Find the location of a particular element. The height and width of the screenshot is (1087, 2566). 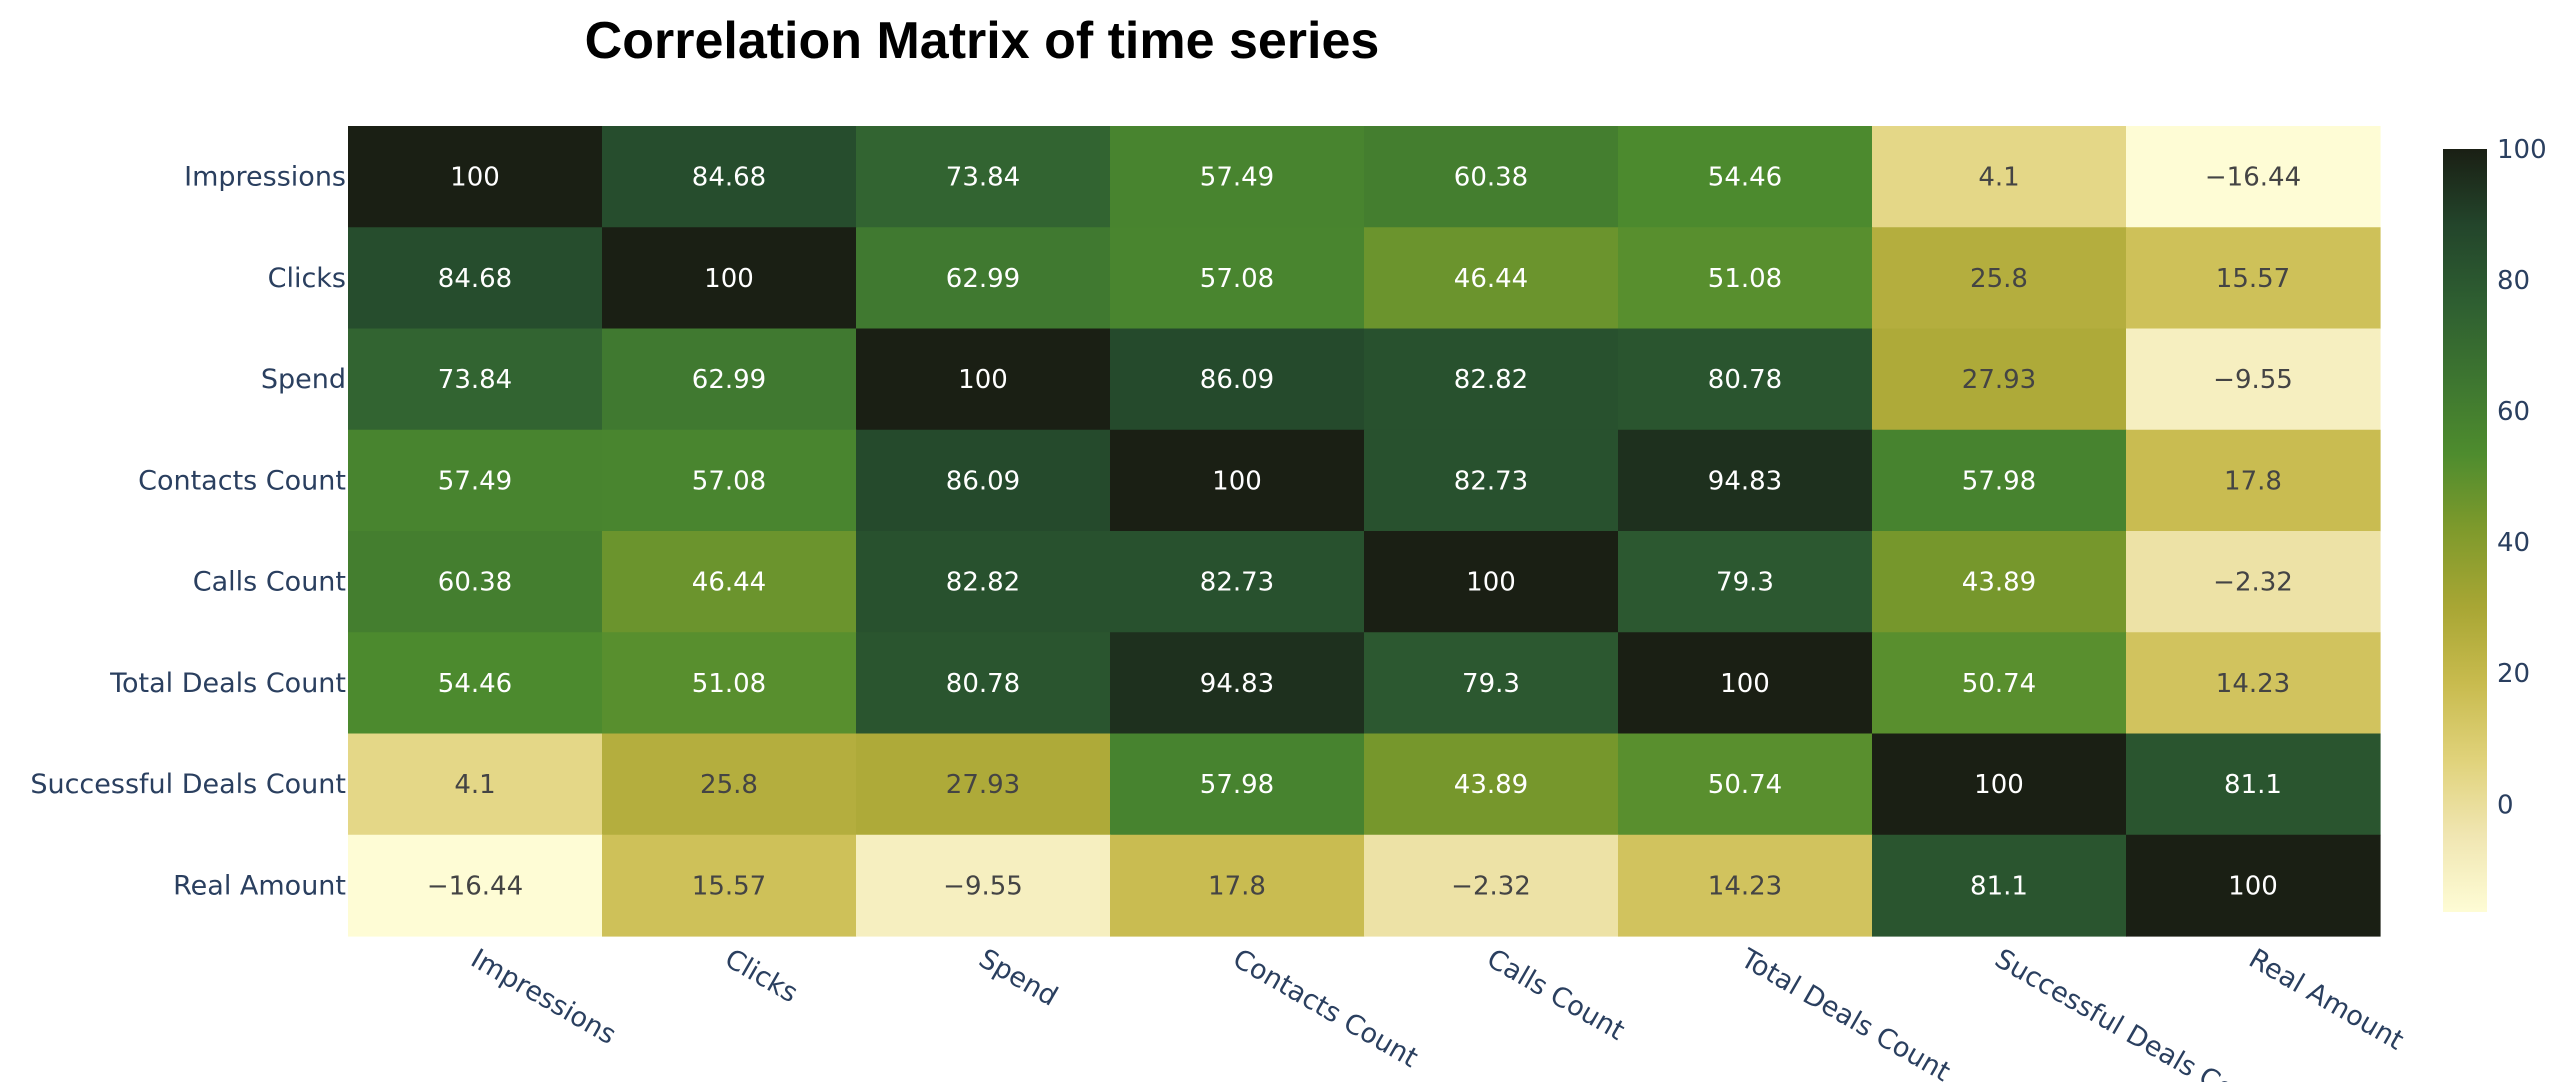

heatmap-cell-clicks-successful-deals-count is located at coordinates (1999, 278).